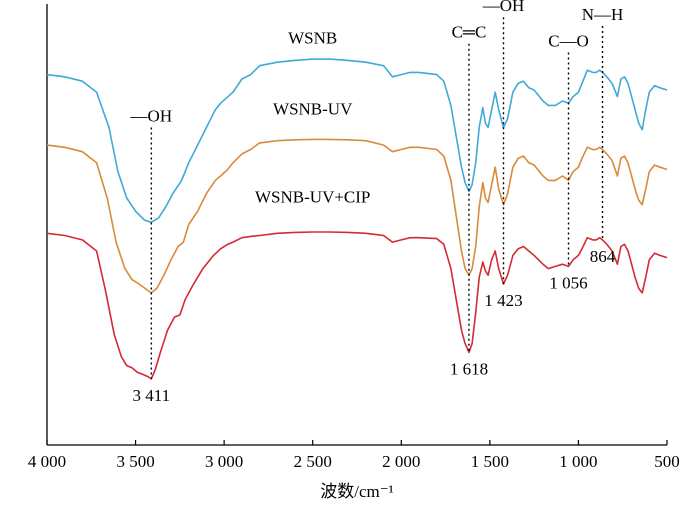 This screenshot has height=508, width=700. I want to click on series-label: WSNB-UV, so click(313, 108).